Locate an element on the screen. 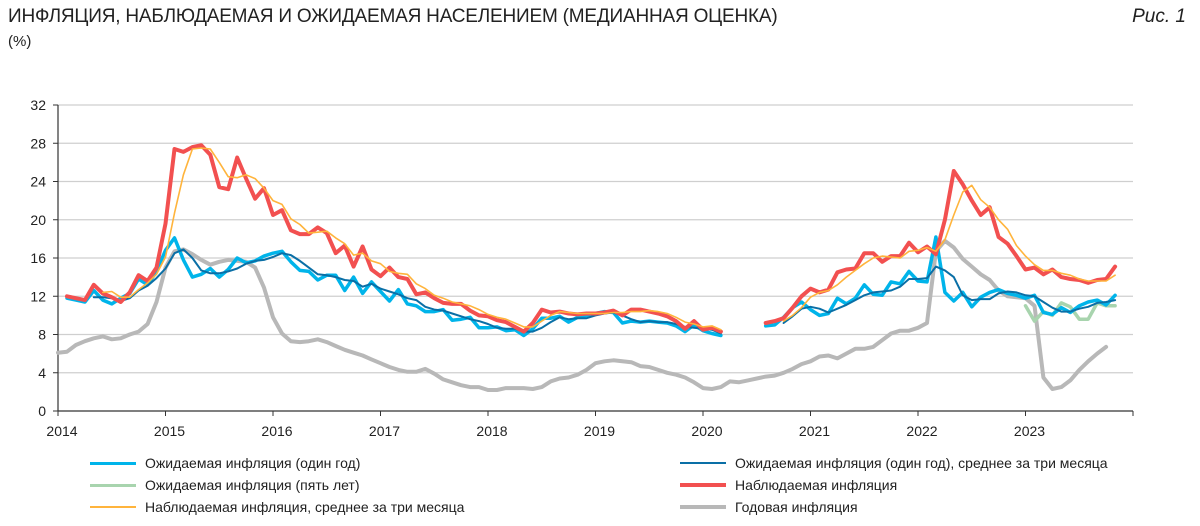 The height and width of the screenshot is (526, 1200). legend-item: Наблюдаемая инфляция is located at coordinates (788, 485).